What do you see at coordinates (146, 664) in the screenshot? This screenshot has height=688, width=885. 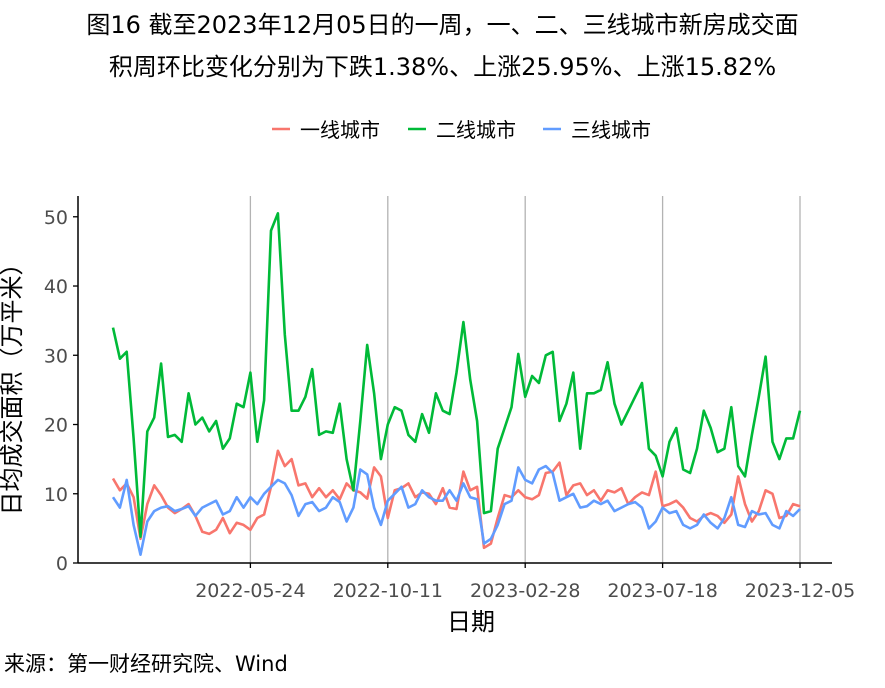 I see `source-note: 来源：第一财经研究院、Wind` at bounding box center [146, 664].